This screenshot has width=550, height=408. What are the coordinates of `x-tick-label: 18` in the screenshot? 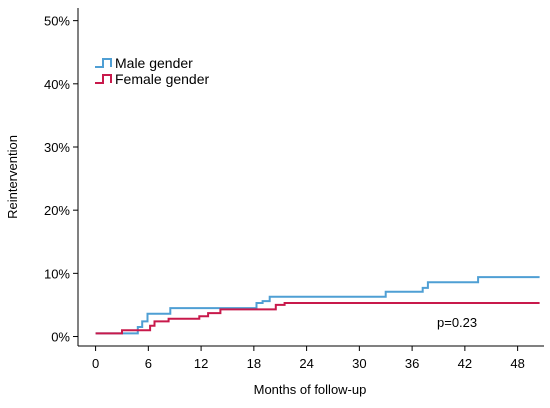 It's located at (254, 363).